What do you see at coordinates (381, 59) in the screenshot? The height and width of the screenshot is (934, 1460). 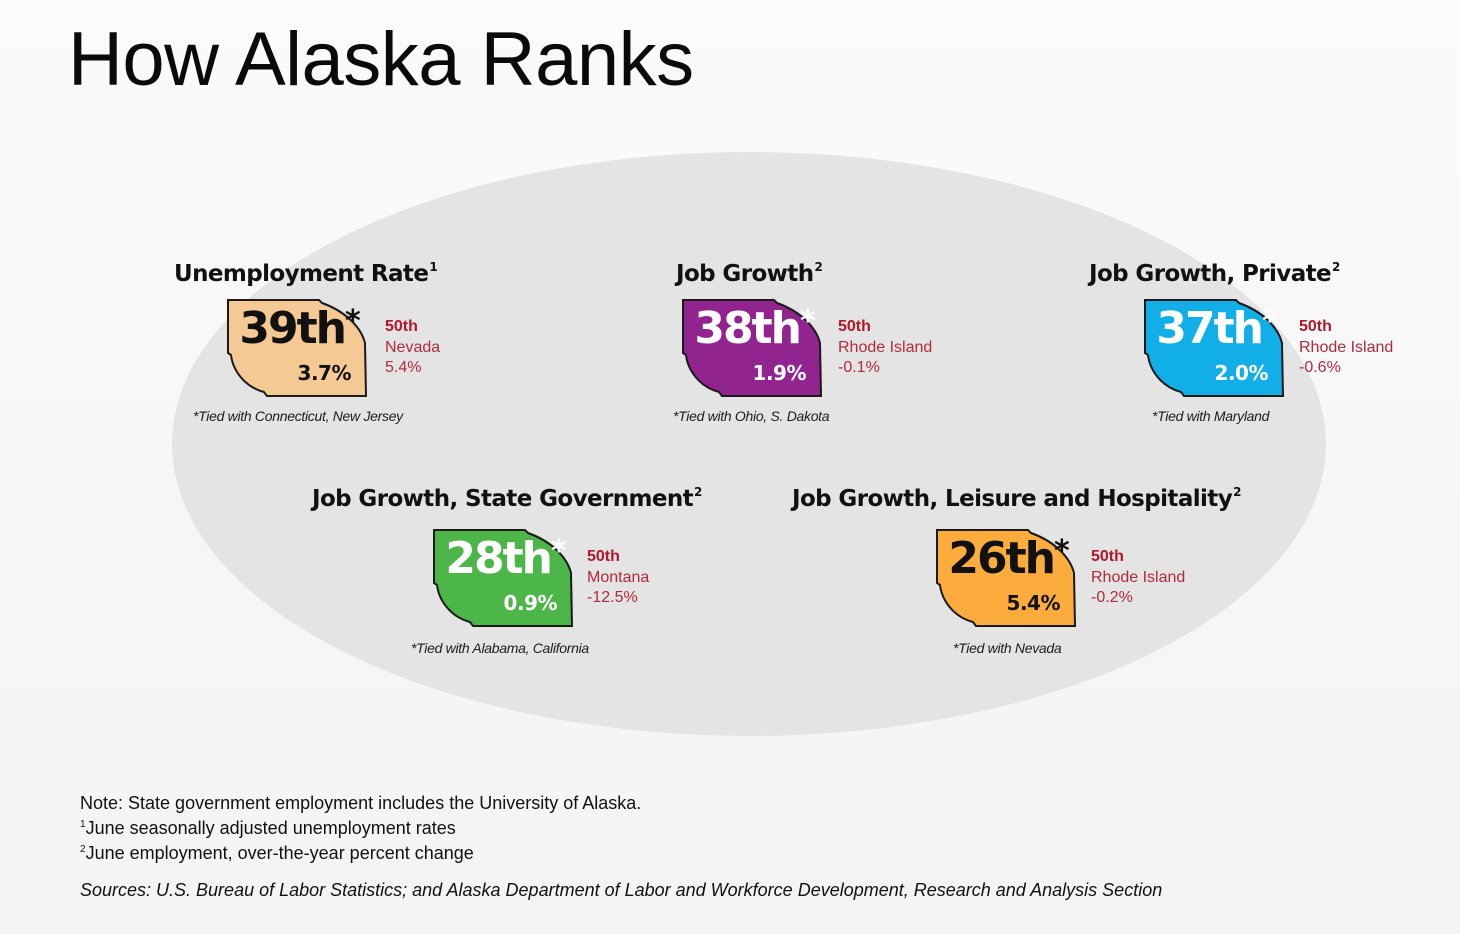 I see `page-title: How Alaska Ranks` at bounding box center [381, 59].